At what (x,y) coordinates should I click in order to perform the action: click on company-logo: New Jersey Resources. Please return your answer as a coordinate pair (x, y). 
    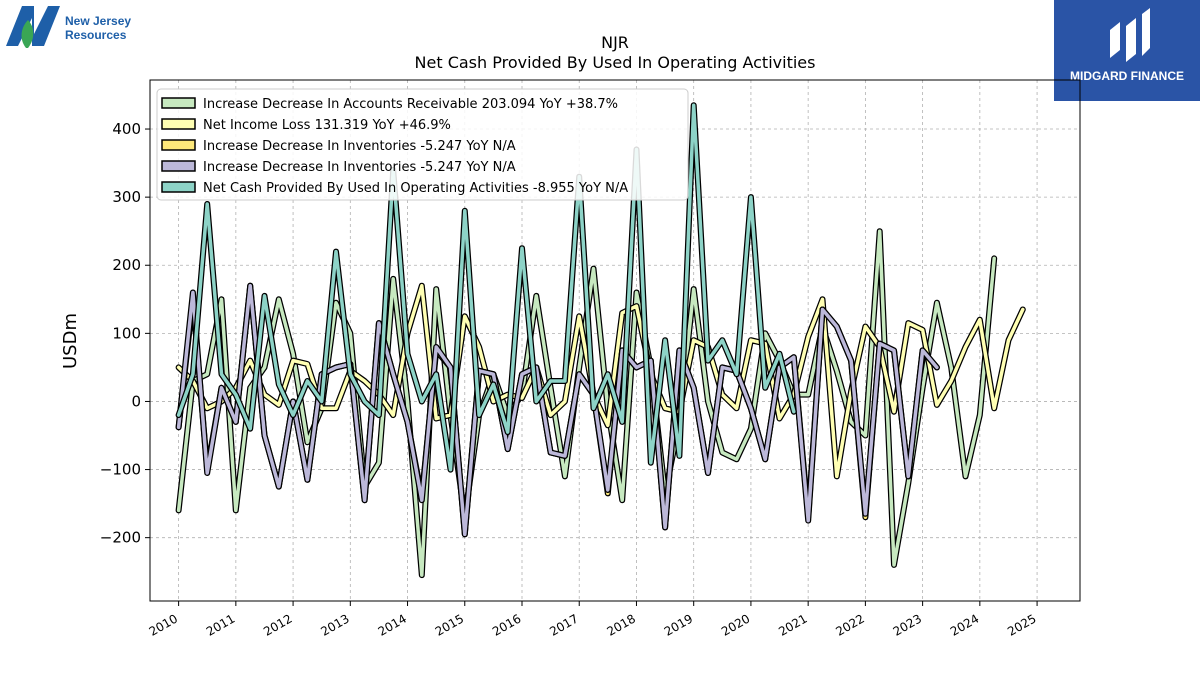
    Looking at the image, I should click on (68, 27).